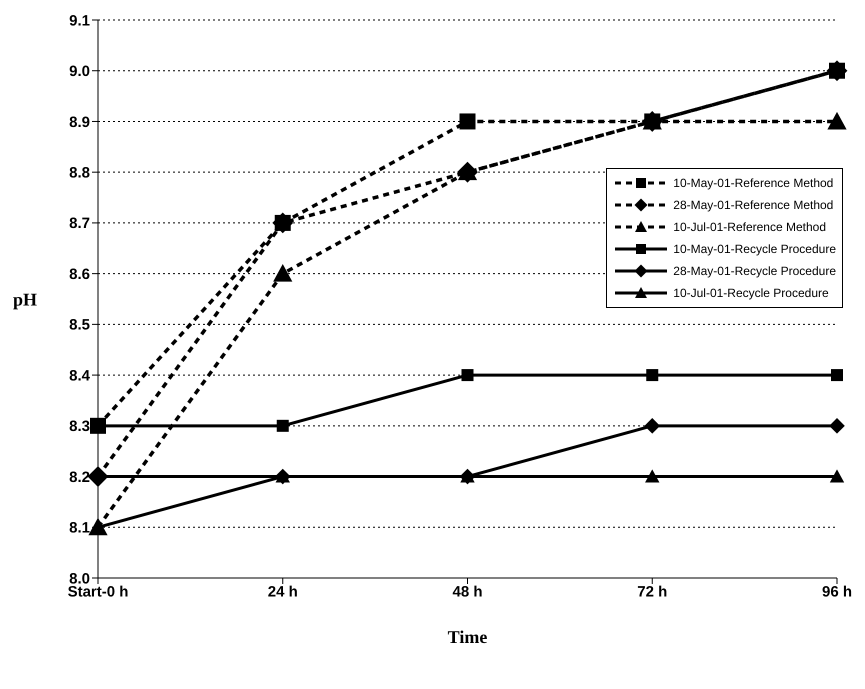 The width and height of the screenshot is (865, 689). What do you see at coordinates (79, 21) in the screenshot?
I see `y-tick-label: 9.1` at bounding box center [79, 21].